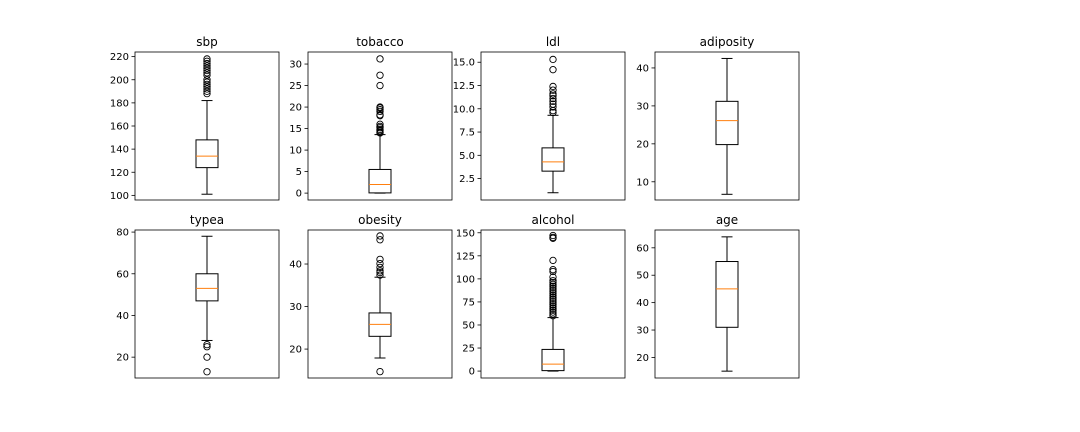  I want to click on panel-typea: typea 20 40 60 80, so click(198, 296).